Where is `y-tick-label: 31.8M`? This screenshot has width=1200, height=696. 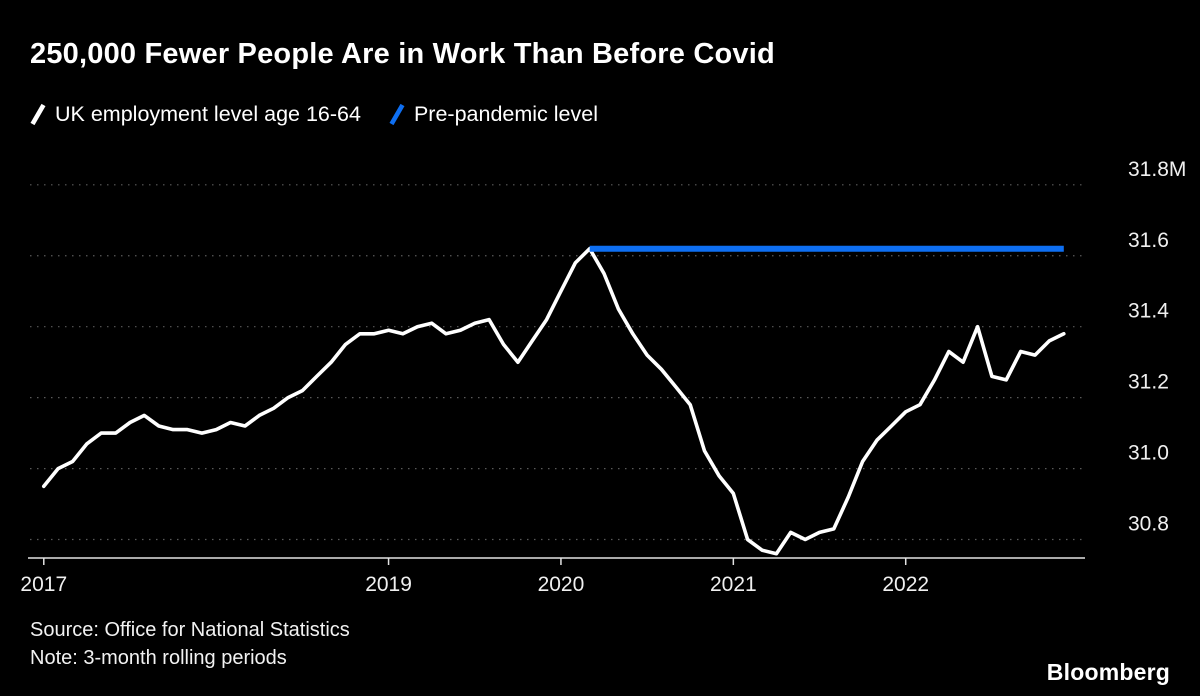
y-tick-label: 31.8M is located at coordinates (1157, 169).